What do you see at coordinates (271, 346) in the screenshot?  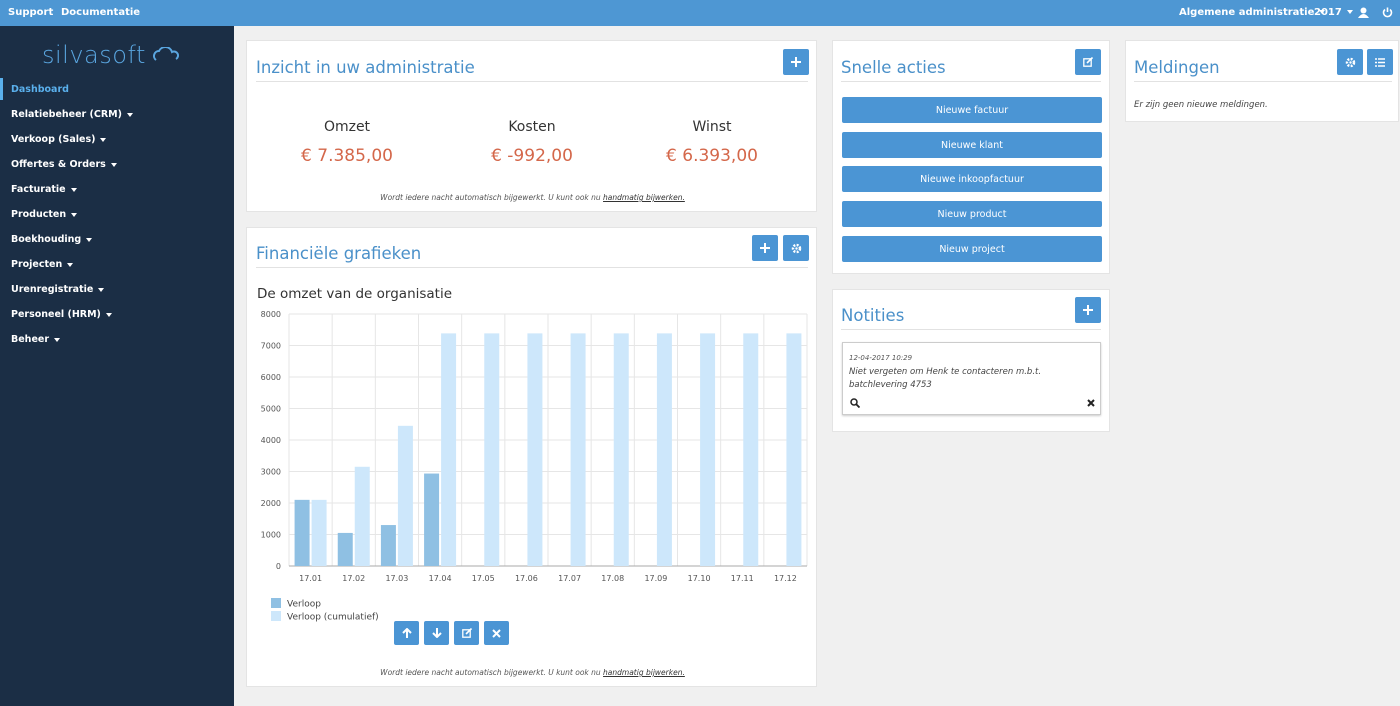 I see `y-tick-label: 7000` at bounding box center [271, 346].